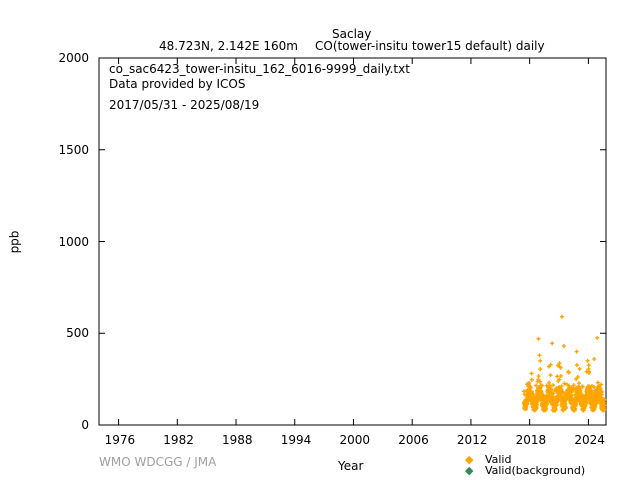 The width and height of the screenshot is (640, 480). I want to click on x-tick-label: 1976, so click(120, 440).